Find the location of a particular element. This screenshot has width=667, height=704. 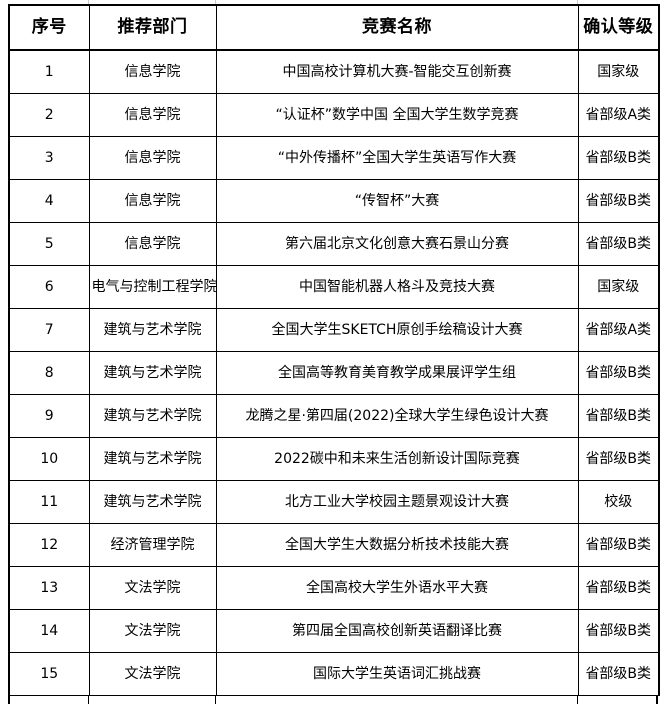

cell-competition: “传智杯”大赛 is located at coordinates (397, 201).